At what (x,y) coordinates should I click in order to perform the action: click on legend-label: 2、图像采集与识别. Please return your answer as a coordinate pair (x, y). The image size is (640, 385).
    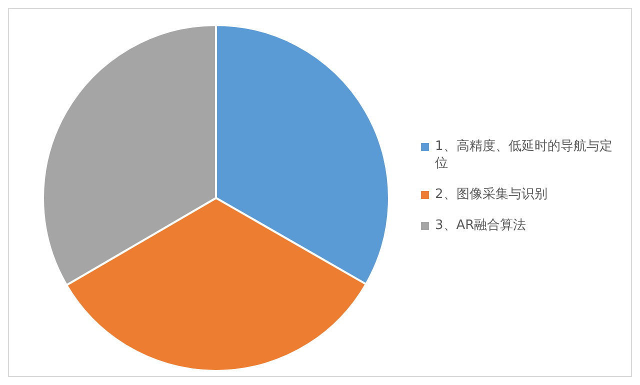
    Looking at the image, I should click on (491, 194).